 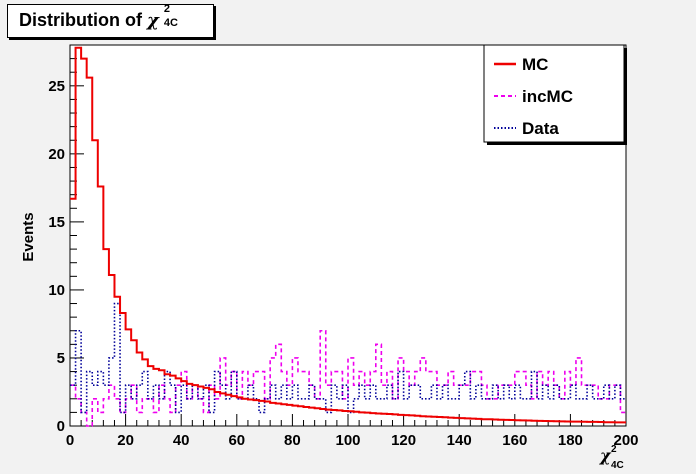 What do you see at coordinates (28, 236) in the screenshot?
I see `y-axis-label: Events` at bounding box center [28, 236].